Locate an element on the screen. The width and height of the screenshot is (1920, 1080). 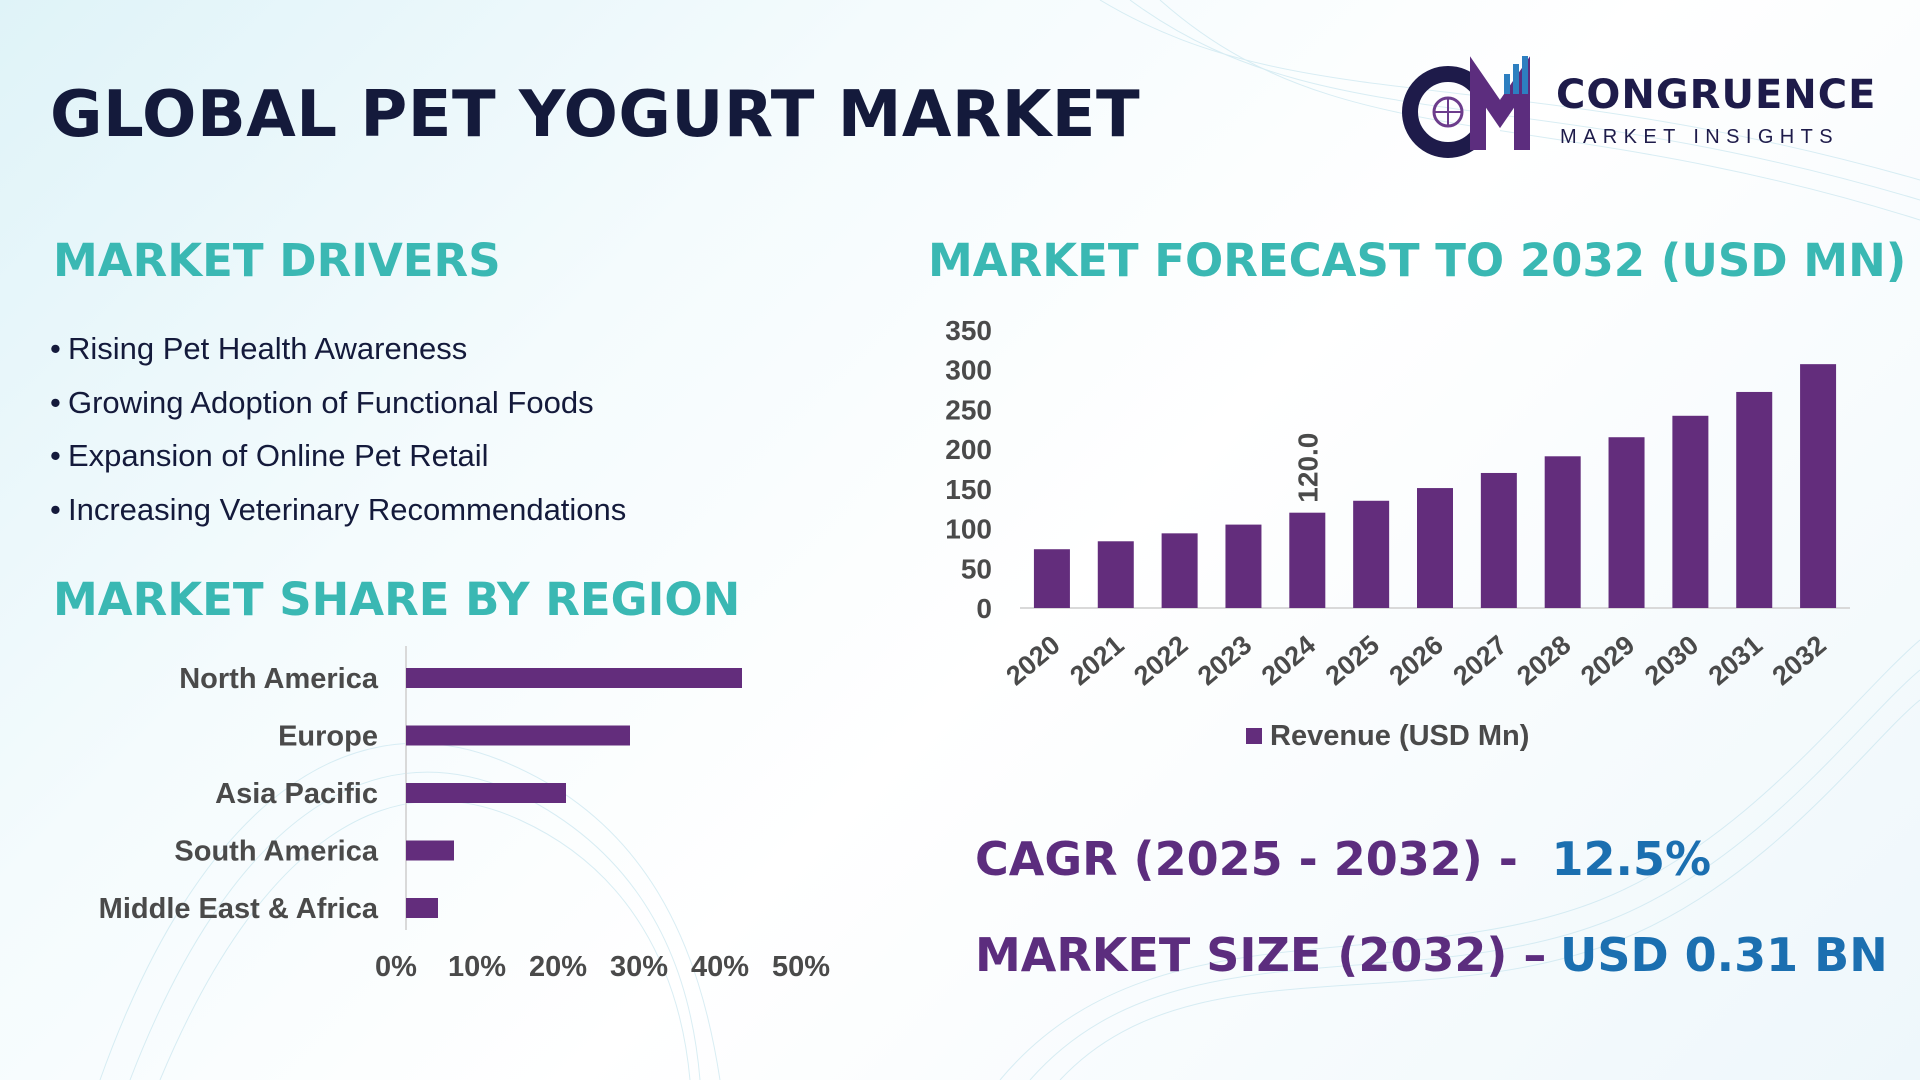
x-tick-label: 2020 is located at coordinates (1032, 661).